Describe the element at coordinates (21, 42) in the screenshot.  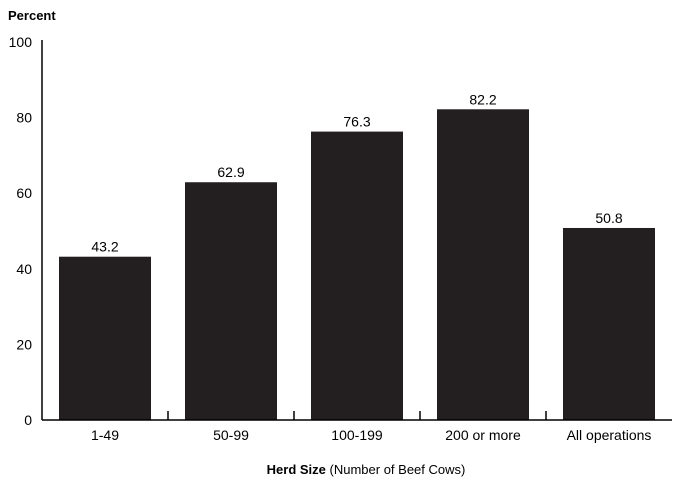
I see `y-tick-label: 100` at that location.